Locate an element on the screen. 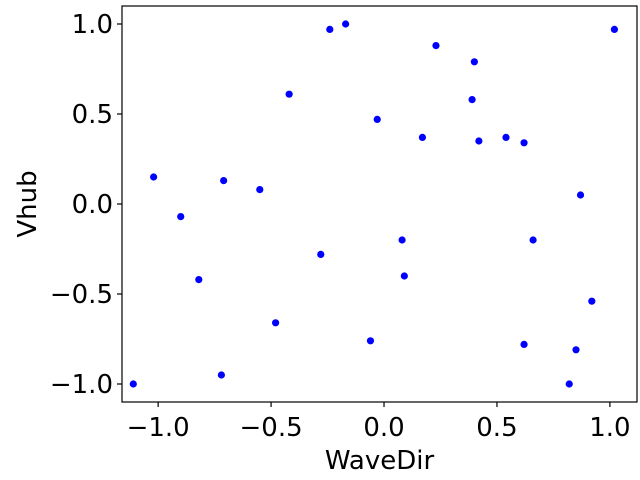 The height and width of the screenshot is (480, 640). x-tick-label: −0.5 is located at coordinates (271, 428).